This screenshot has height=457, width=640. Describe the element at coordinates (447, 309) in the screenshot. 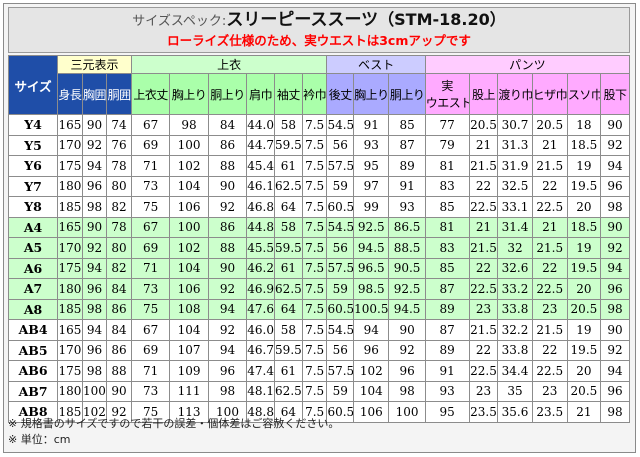

I see `value-cell: 89` at that location.